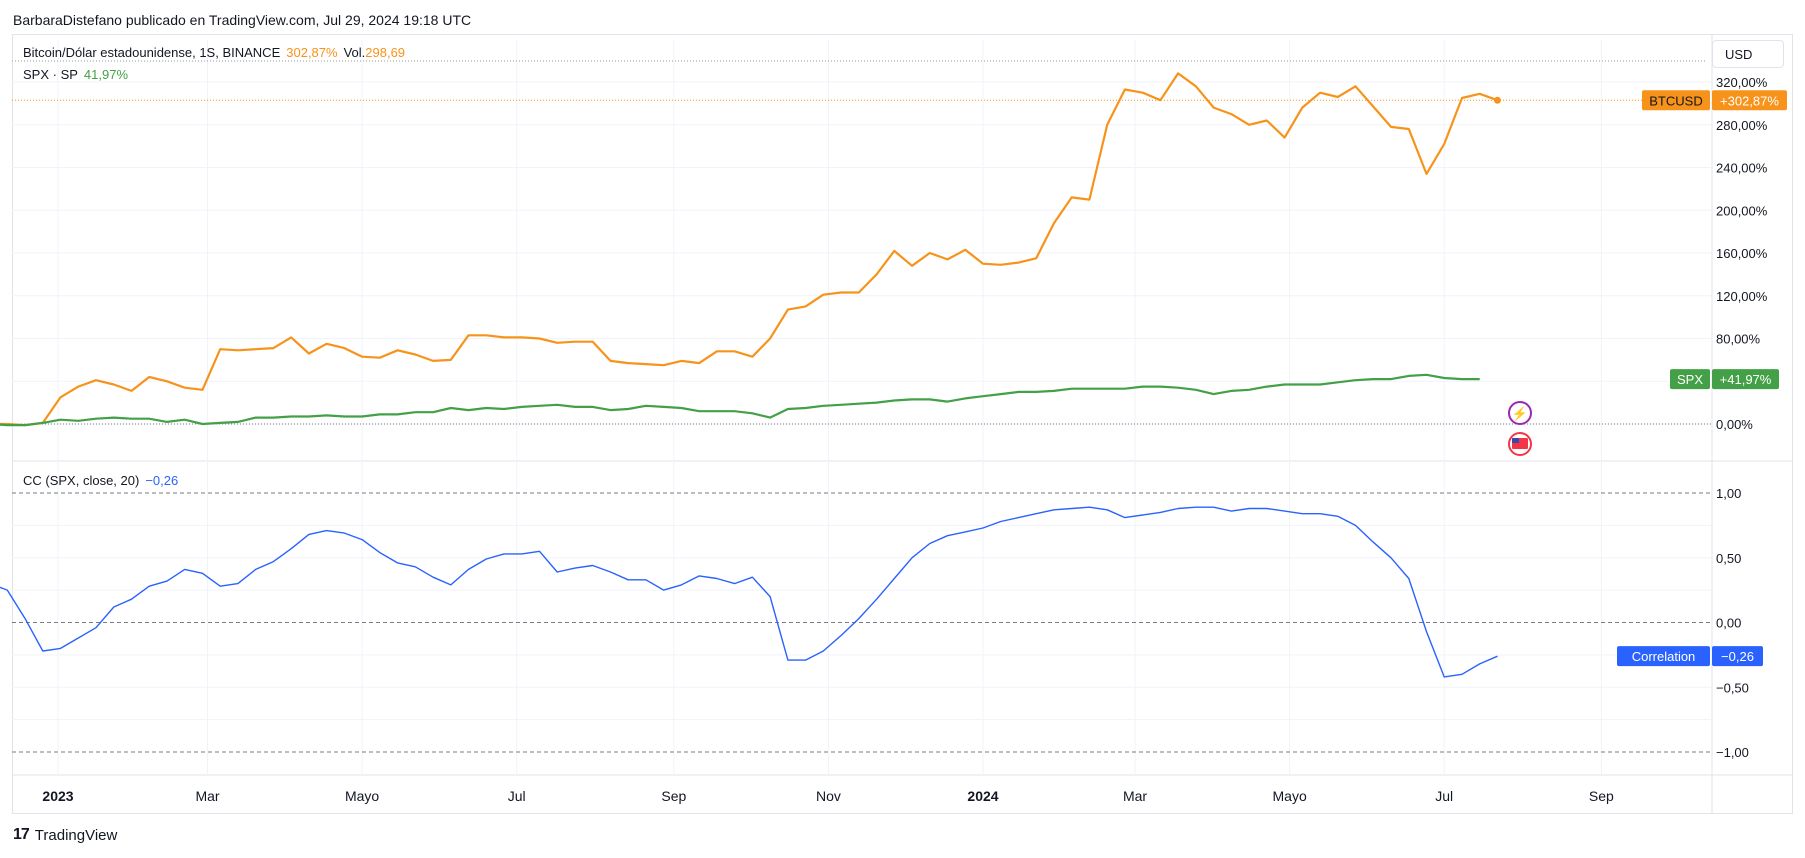  What do you see at coordinates (1748, 54) in the screenshot?
I see `currency-button: USD` at bounding box center [1748, 54].